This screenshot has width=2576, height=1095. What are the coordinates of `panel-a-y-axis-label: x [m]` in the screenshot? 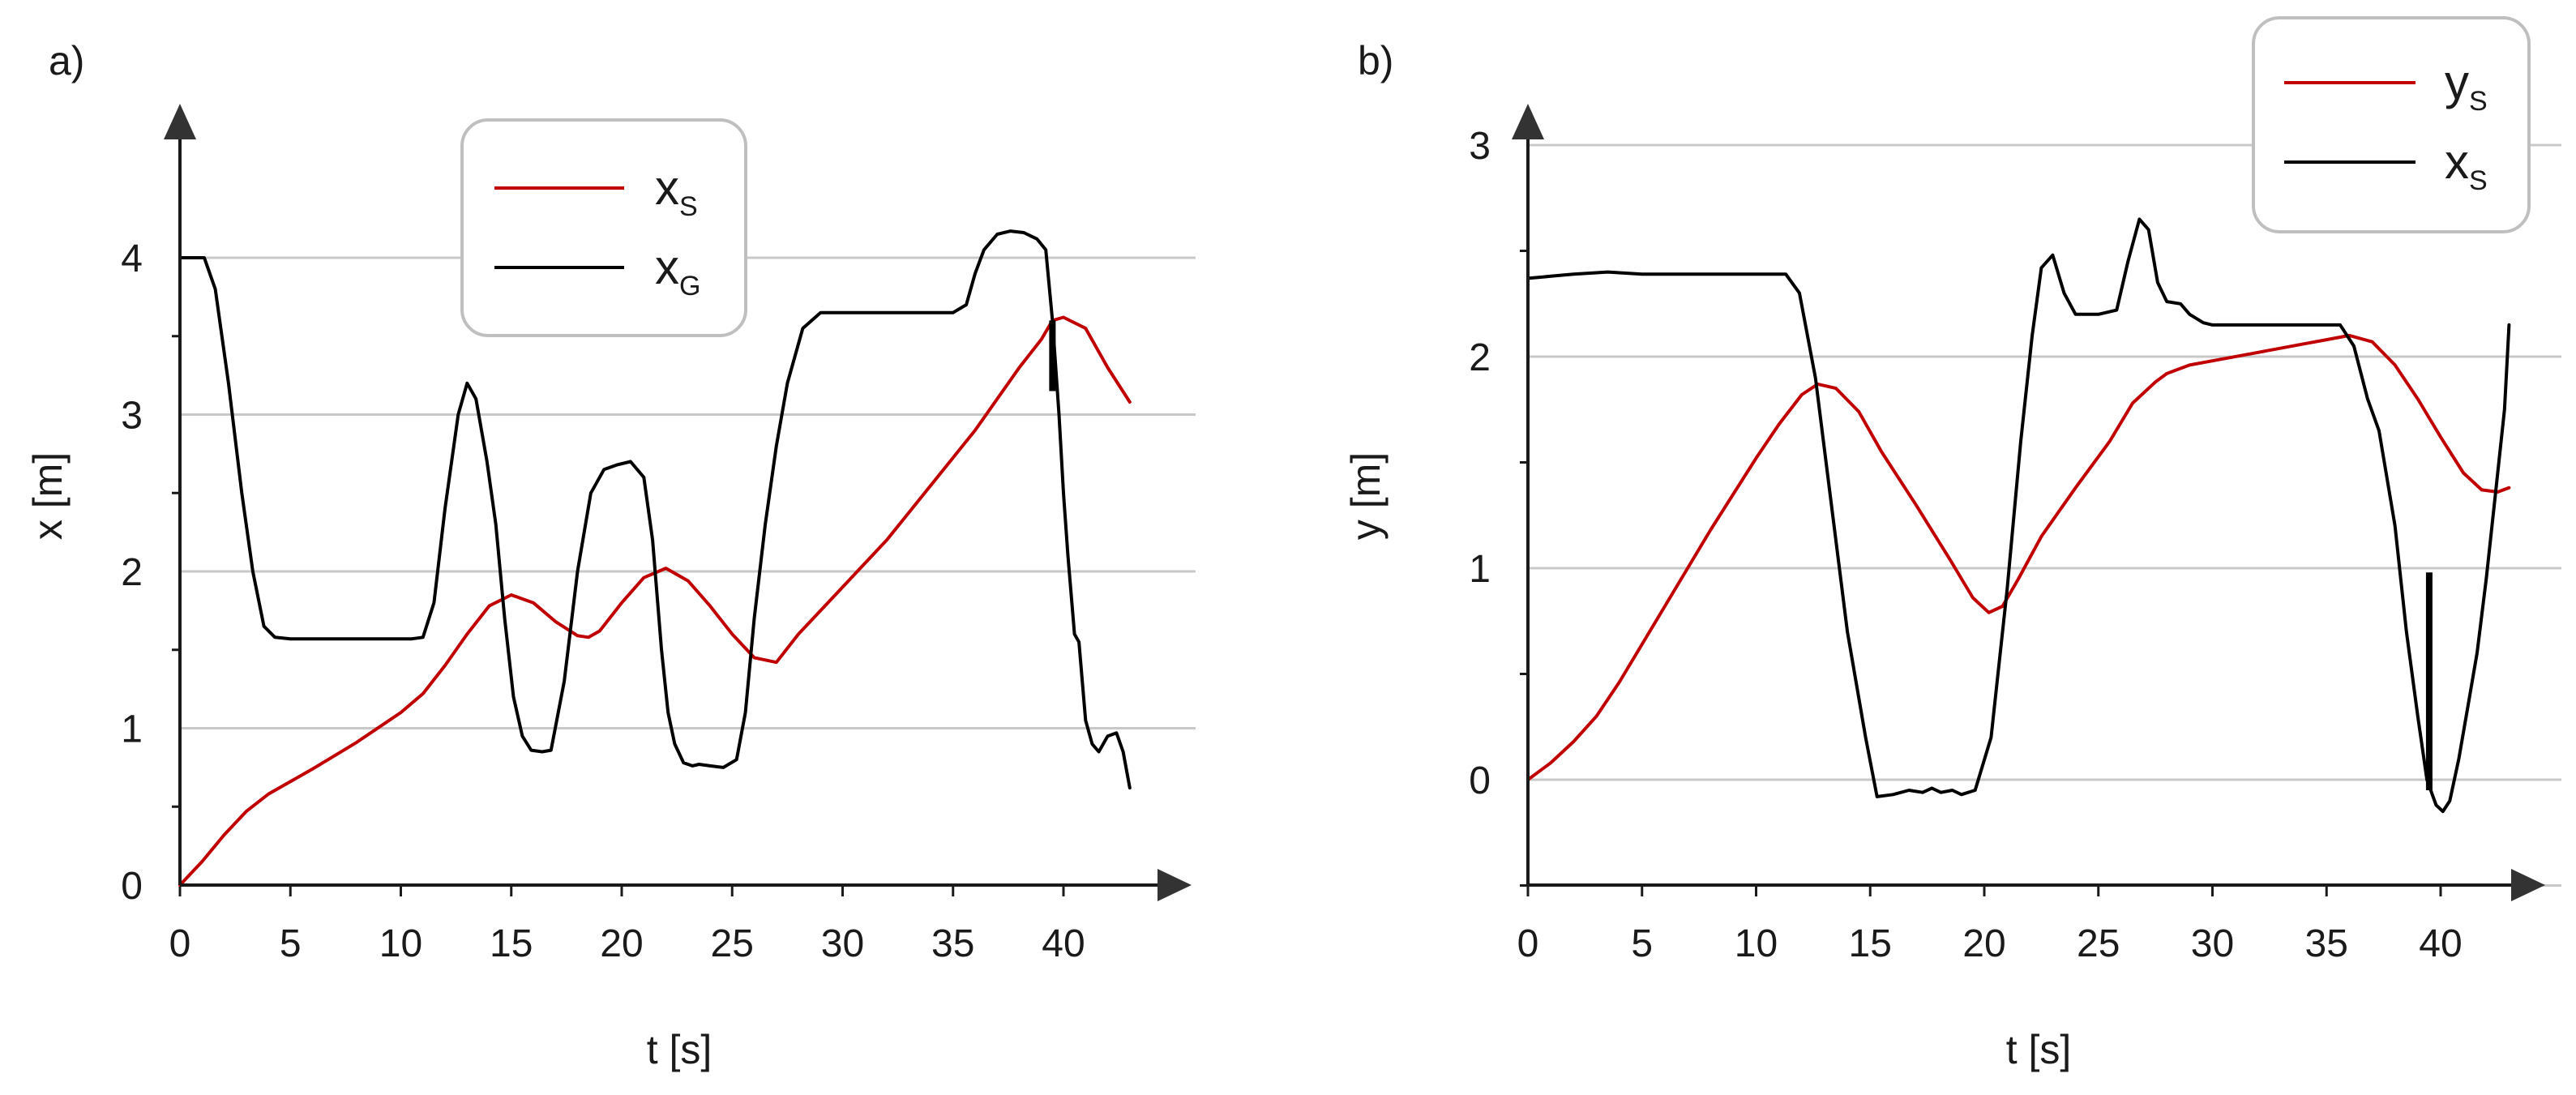 It's located at (48, 496).